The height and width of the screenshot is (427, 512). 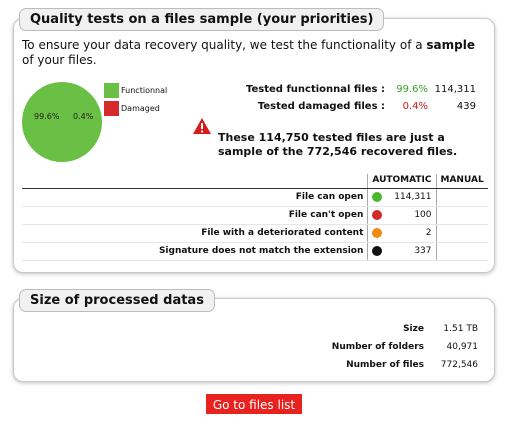 What do you see at coordinates (401, 181) in the screenshot?
I see `table-header-automatic: AUTOMATIC` at bounding box center [401, 181].